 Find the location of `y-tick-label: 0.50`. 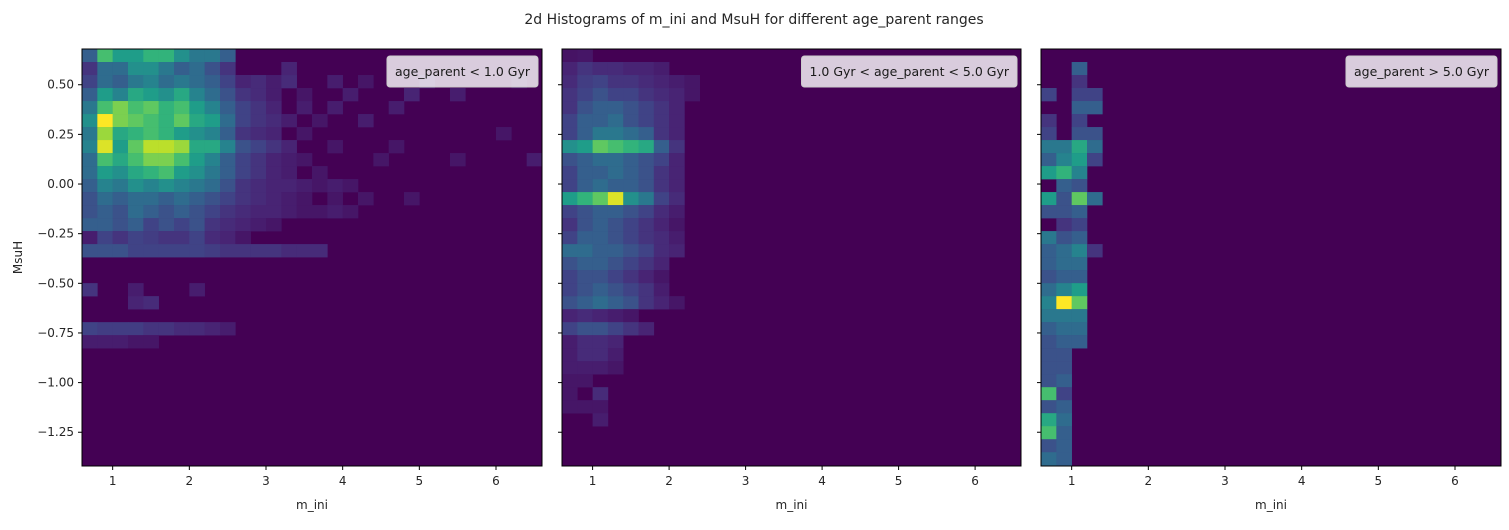

y-tick-label: 0.50 is located at coordinates (60, 85).